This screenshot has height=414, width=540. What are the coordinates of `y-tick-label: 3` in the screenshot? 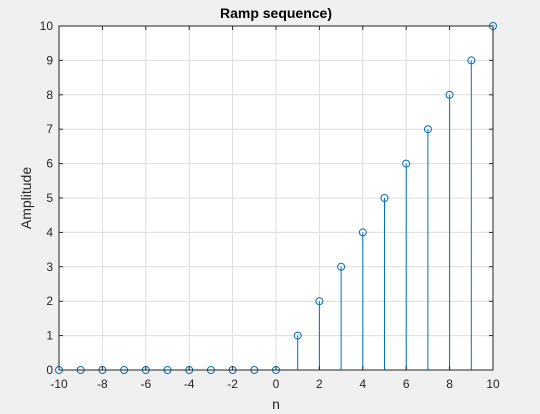 It's located at (49, 267).